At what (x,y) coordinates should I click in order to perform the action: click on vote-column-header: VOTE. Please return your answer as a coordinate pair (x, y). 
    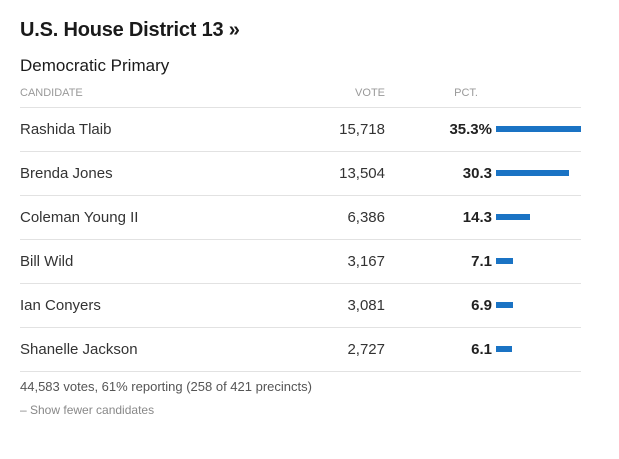
    Looking at the image, I should click on (370, 93).